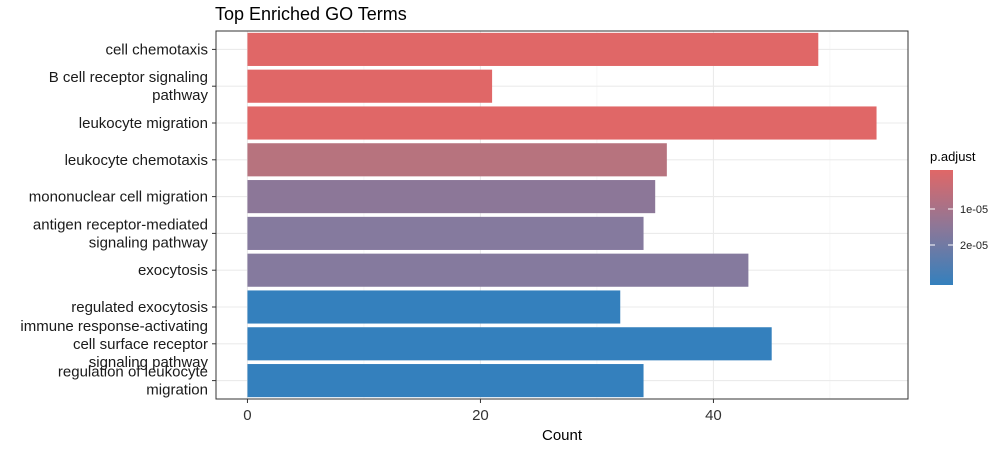 The width and height of the screenshot is (1005, 450). I want to click on y-tick-label: regulated exocytosis, so click(139, 307).